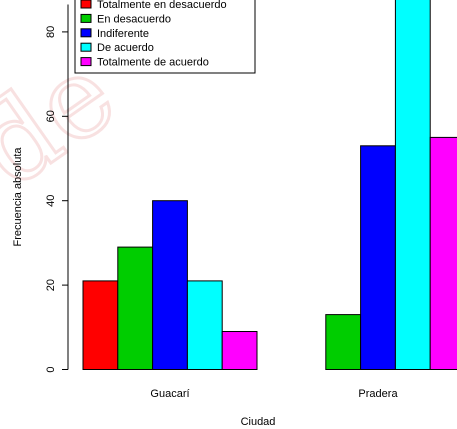 This screenshot has width=457, height=429. Describe the element at coordinates (162, 5) in the screenshot. I see `legend-label-0: Totalmente en desacuerdo` at that location.